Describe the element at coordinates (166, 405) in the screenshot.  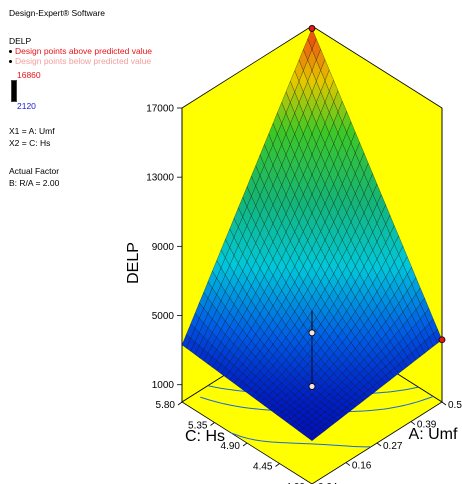
I see `y-tick-label: 5.80` at that location.